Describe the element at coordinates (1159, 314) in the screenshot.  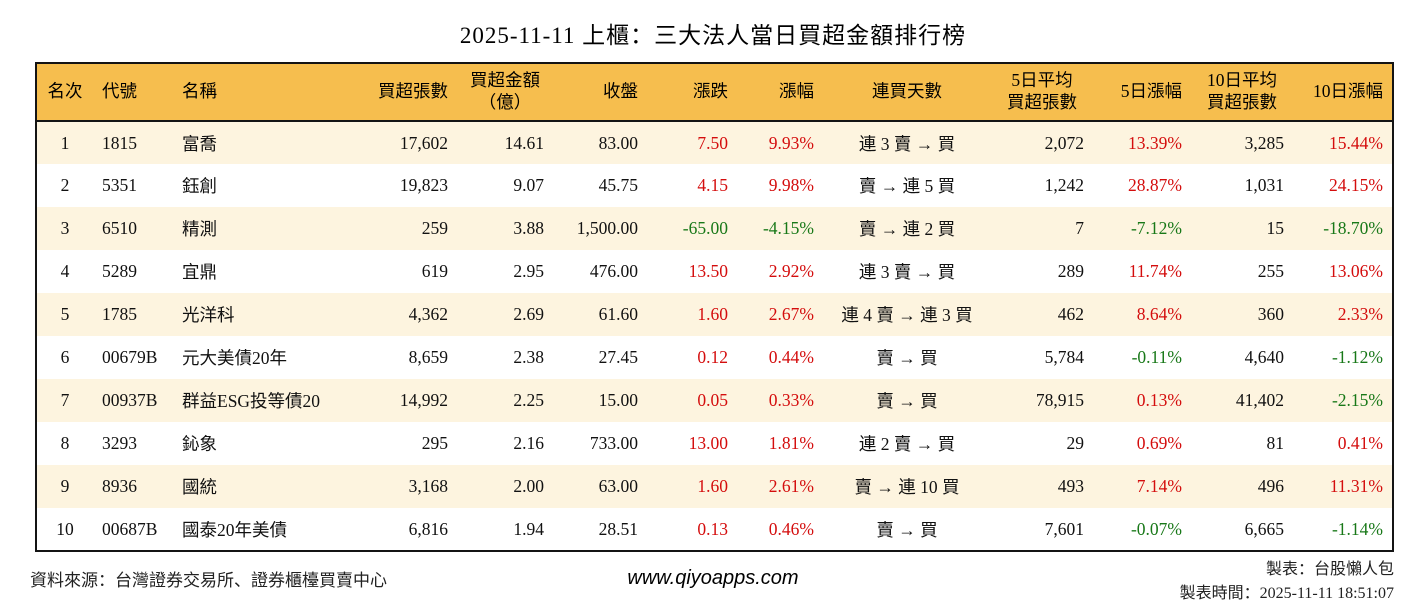
I see `cell-change5-pct: 8.64%` at that location.